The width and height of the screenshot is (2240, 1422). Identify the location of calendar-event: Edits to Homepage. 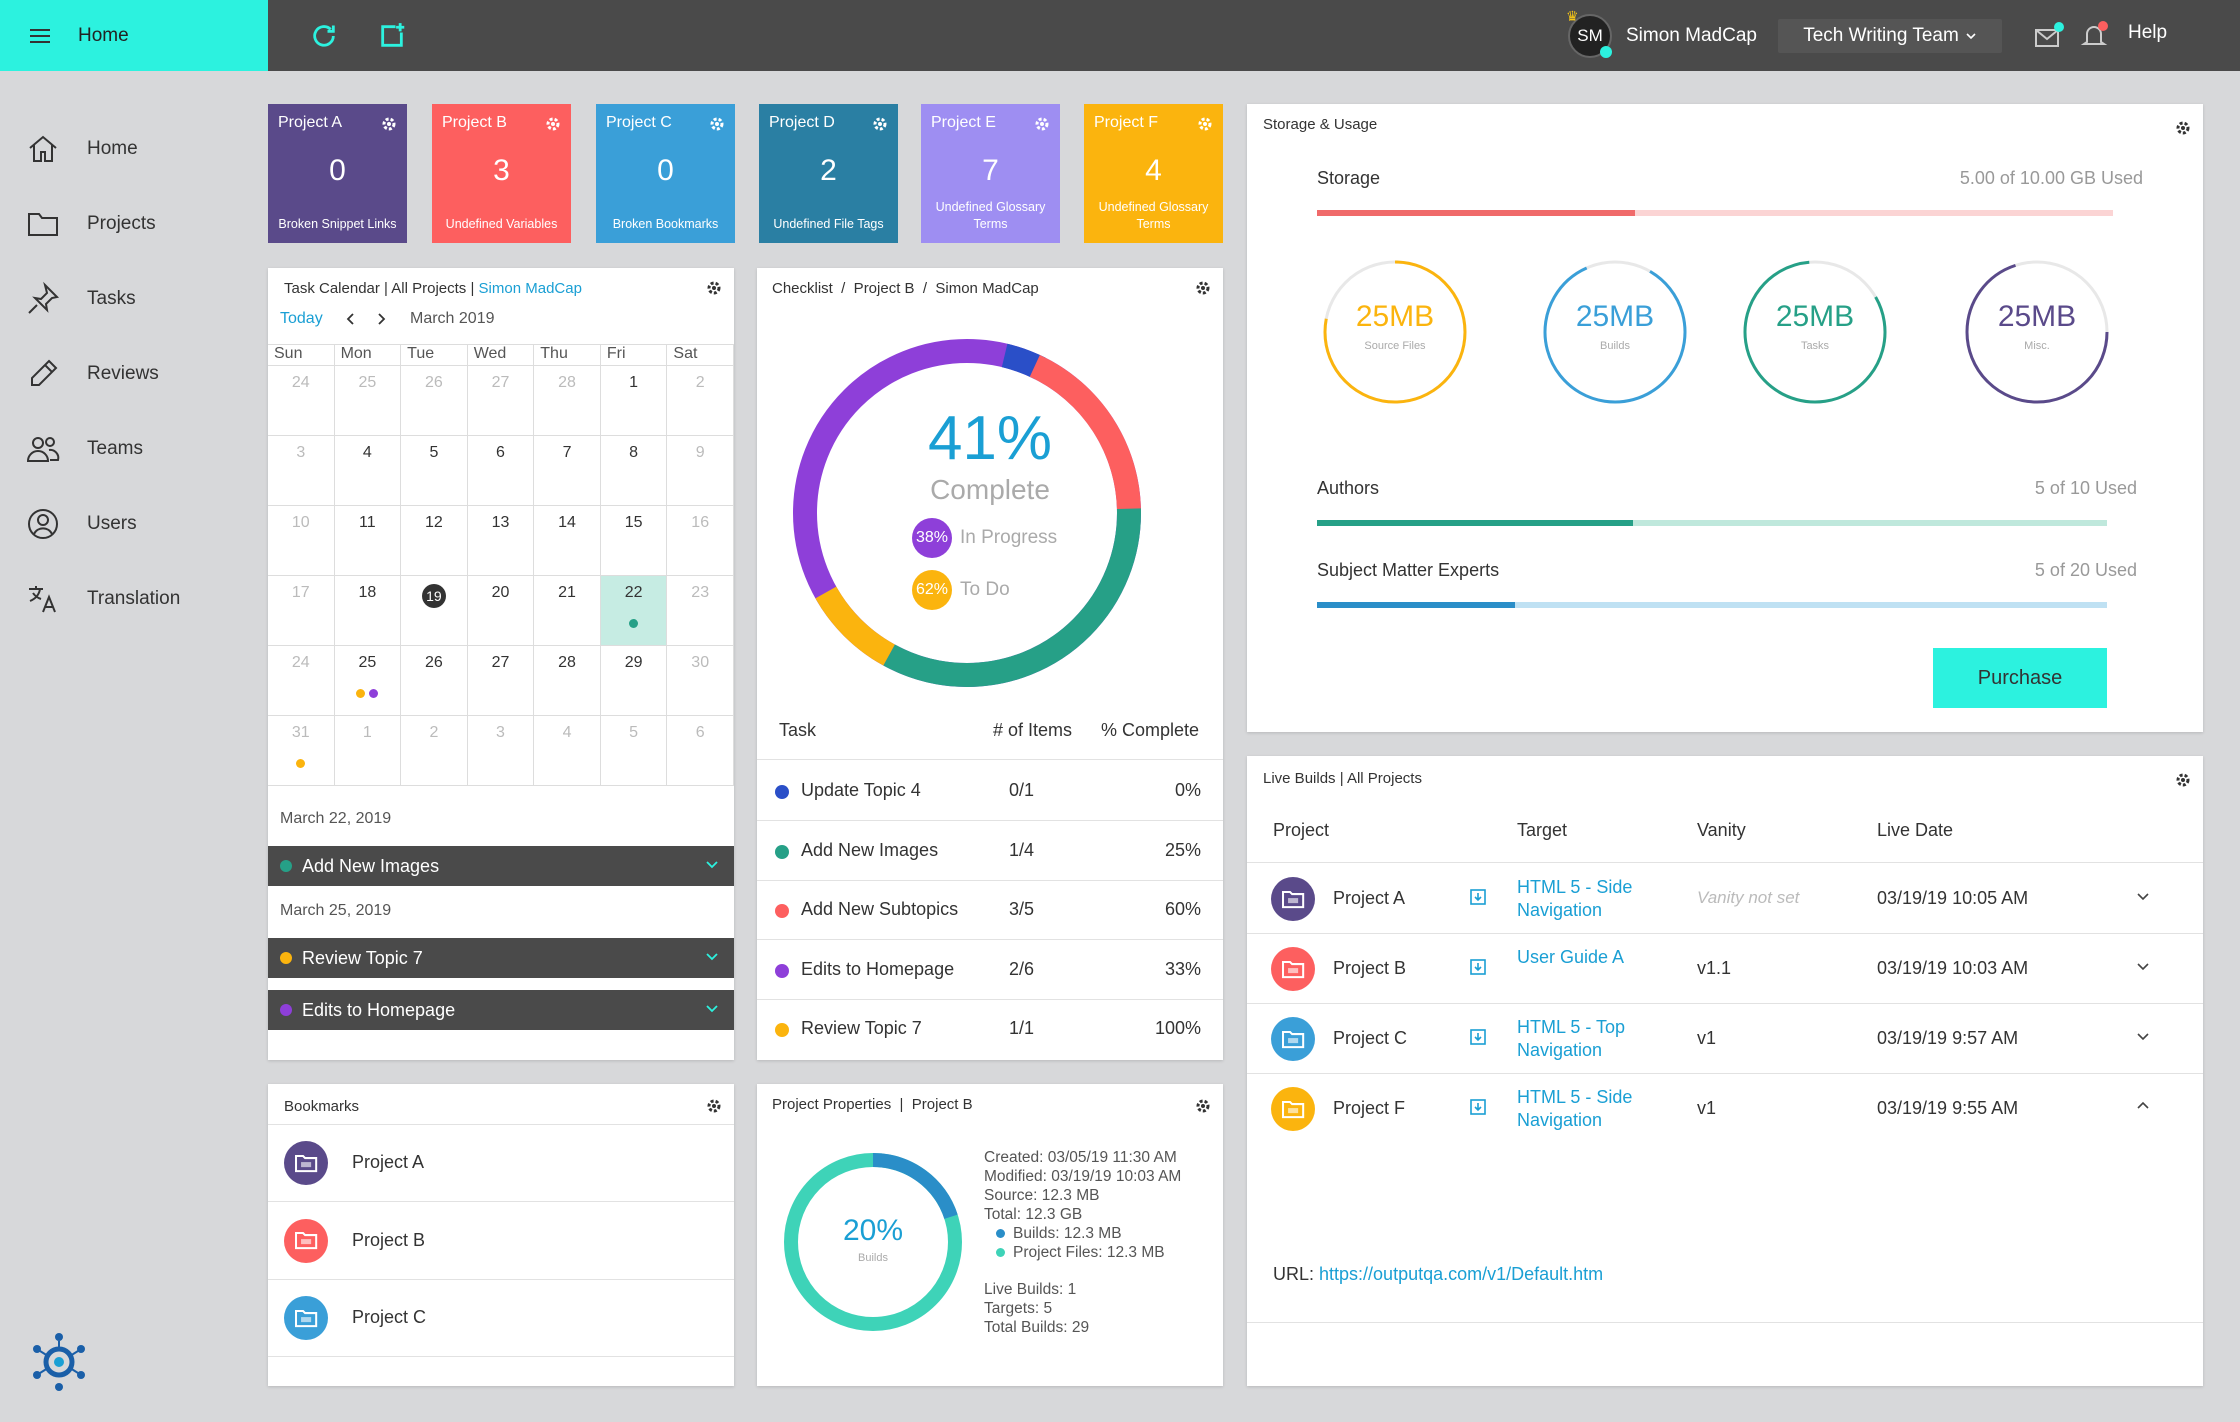
(501, 1010).